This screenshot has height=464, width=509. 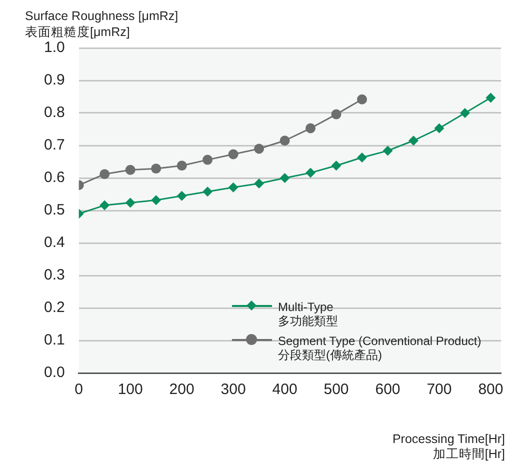 I want to click on x-tick-label: 200, so click(x=181, y=389).